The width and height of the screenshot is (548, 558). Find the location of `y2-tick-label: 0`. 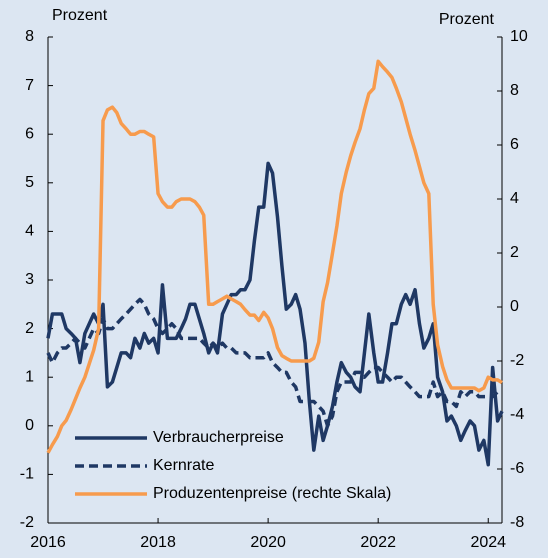

y2-tick-label: 0 is located at coordinates (514, 306).